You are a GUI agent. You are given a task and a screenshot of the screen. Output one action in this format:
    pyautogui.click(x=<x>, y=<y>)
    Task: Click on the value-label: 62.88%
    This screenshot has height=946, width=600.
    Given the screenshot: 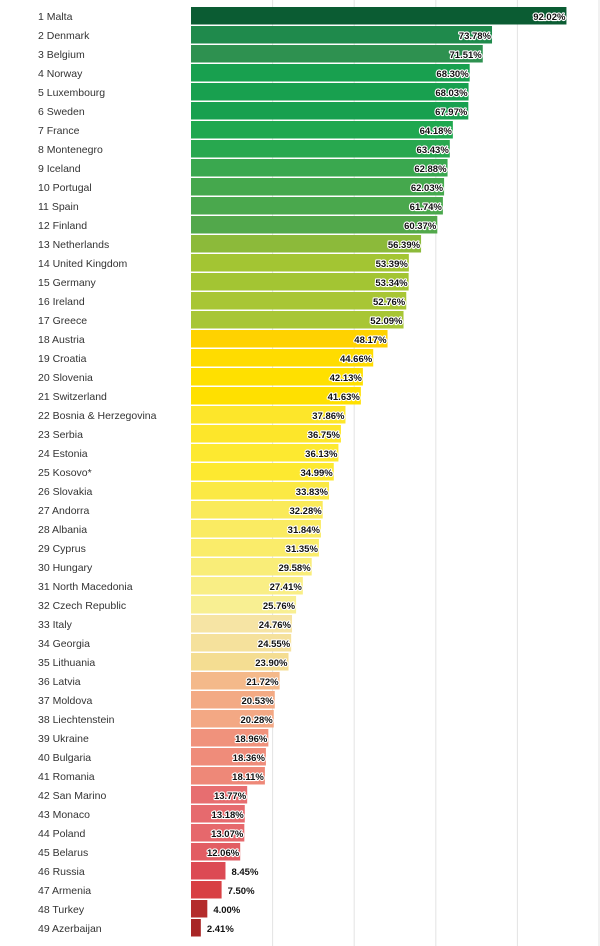 What is the action you would take?
    pyautogui.click(x=430, y=169)
    